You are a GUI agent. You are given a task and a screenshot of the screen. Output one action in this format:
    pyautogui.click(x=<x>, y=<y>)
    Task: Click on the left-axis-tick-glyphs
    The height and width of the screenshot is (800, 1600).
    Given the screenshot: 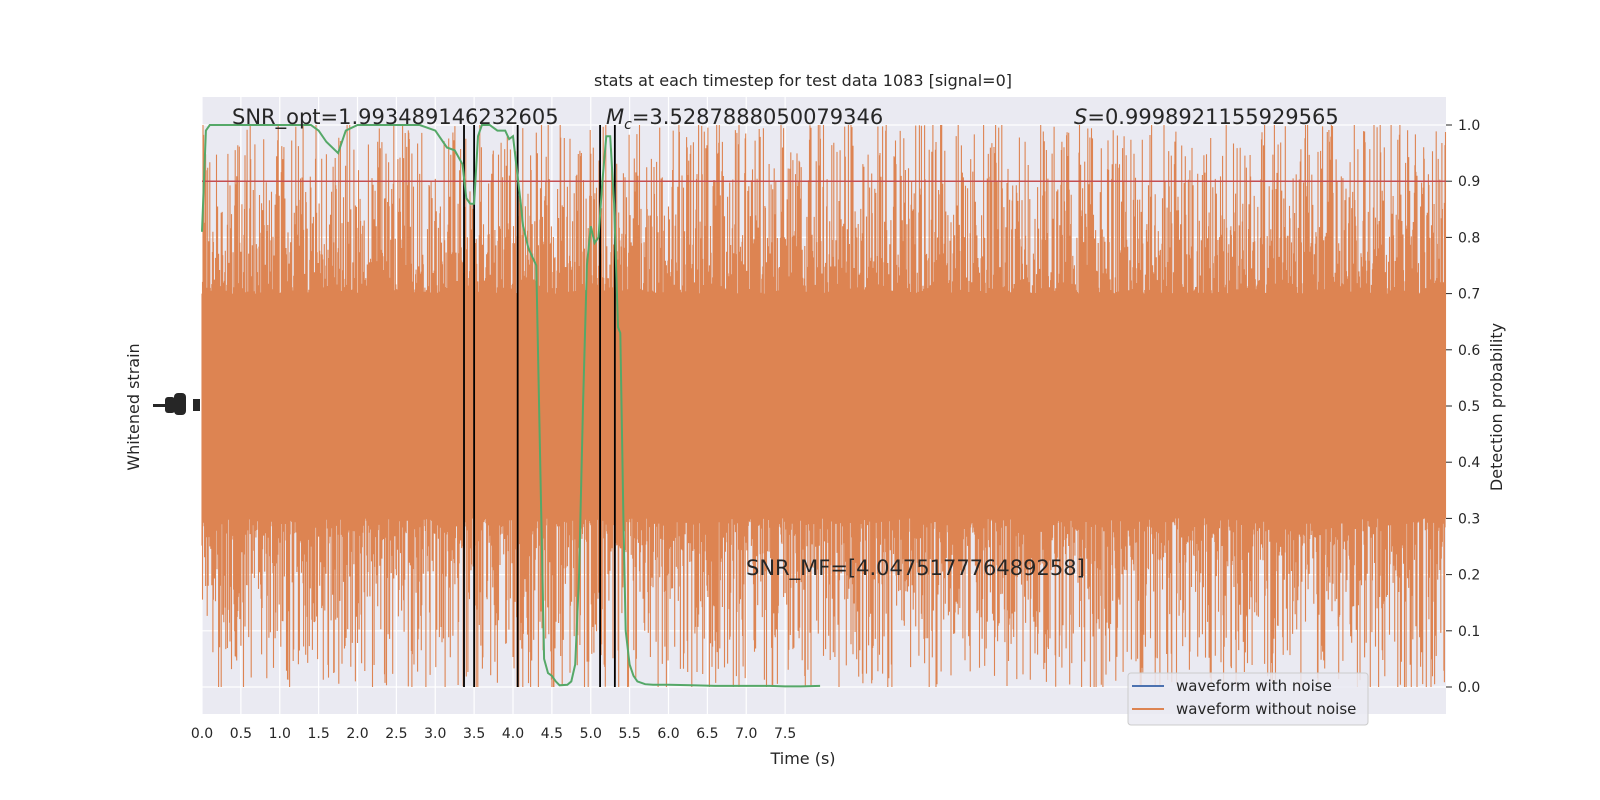 What is the action you would take?
    pyautogui.click(x=176, y=404)
    